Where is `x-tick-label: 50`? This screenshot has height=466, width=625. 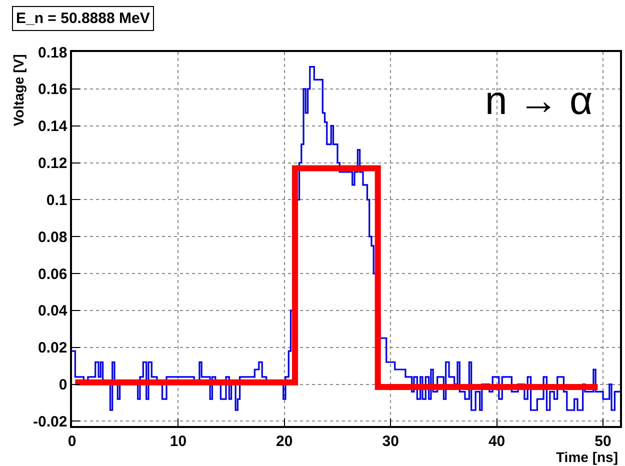 x-tick-label: 50 is located at coordinates (603, 441).